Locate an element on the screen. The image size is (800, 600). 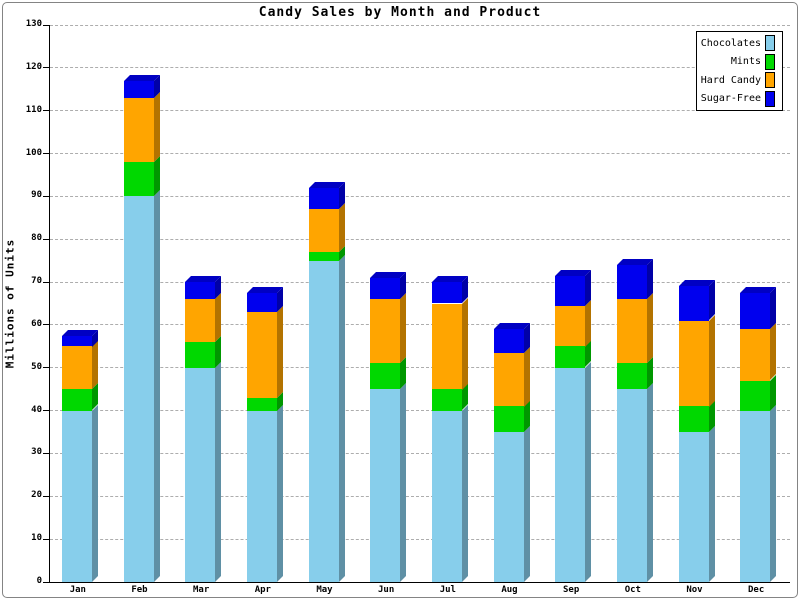
month-label: Sep is located at coordinates (571, 590).